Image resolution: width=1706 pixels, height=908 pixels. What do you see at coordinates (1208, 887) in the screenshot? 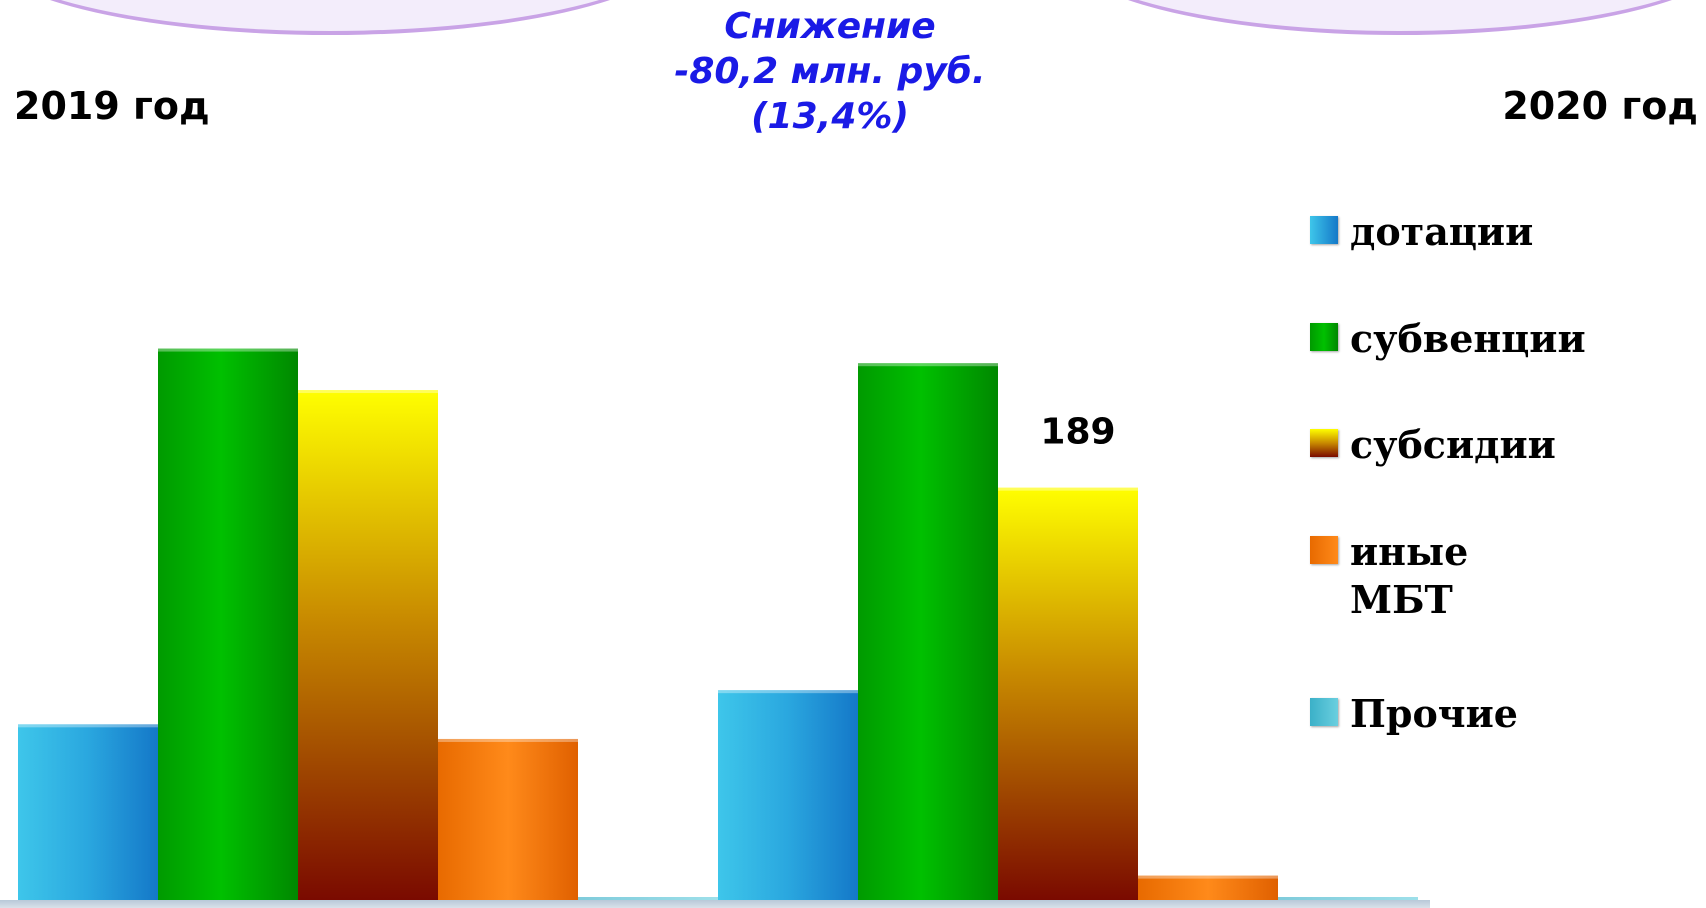
I see `bar-inye-mbt-2020` at bounding box center [1208, 887].